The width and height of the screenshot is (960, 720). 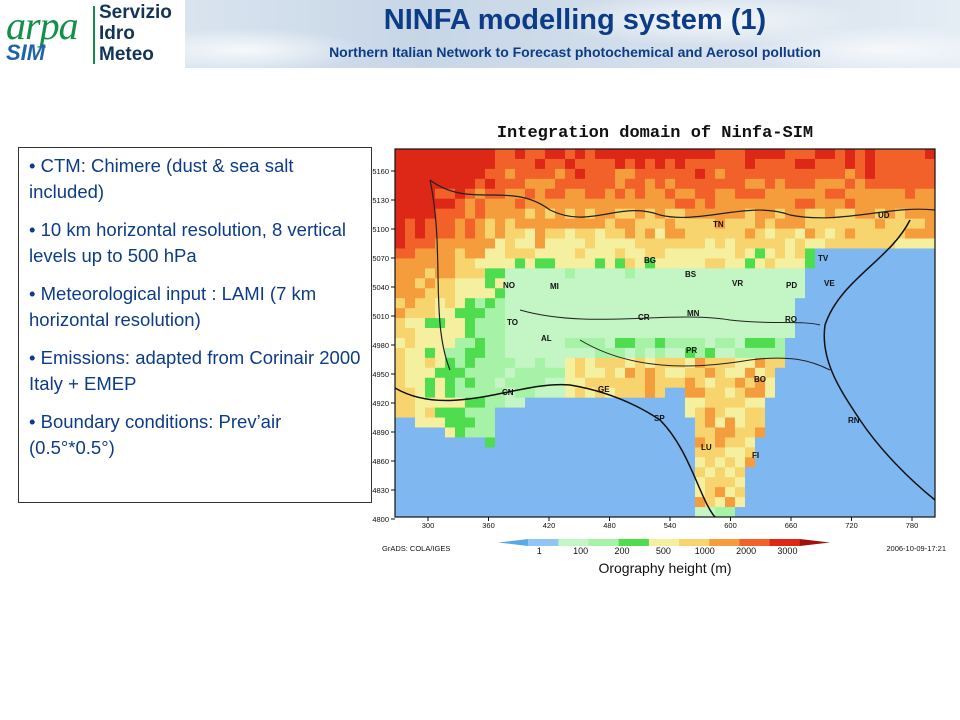 I want to click on x-tick-label: 660, so click(x=791, y=525).